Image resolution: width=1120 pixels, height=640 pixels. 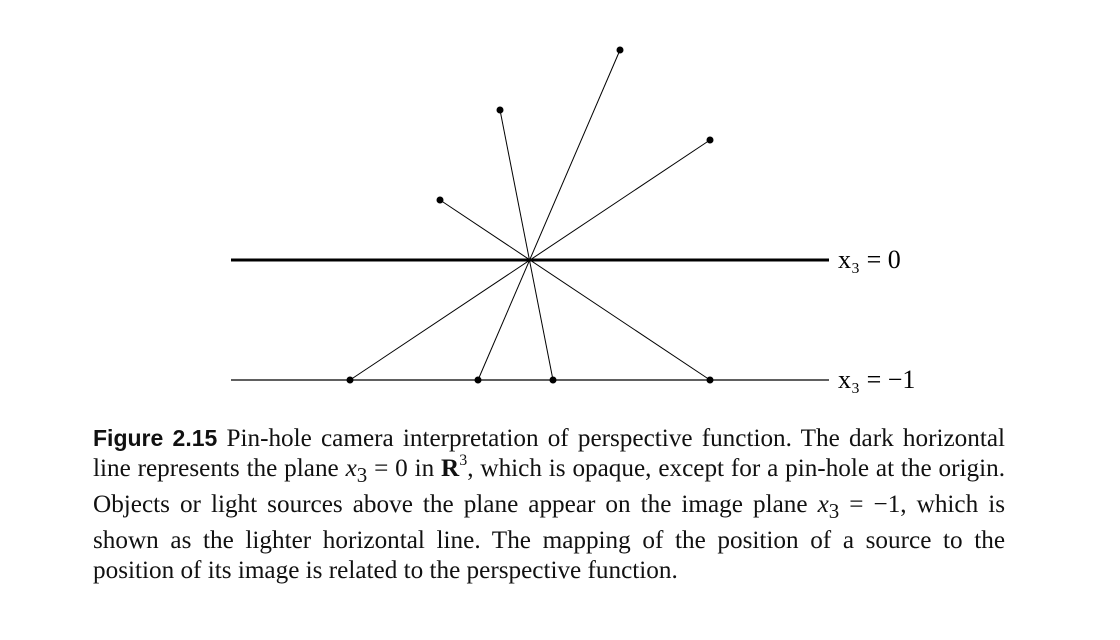 I want to click on figure-caption-label: Figure 2.15, so click(x=155, y=438).